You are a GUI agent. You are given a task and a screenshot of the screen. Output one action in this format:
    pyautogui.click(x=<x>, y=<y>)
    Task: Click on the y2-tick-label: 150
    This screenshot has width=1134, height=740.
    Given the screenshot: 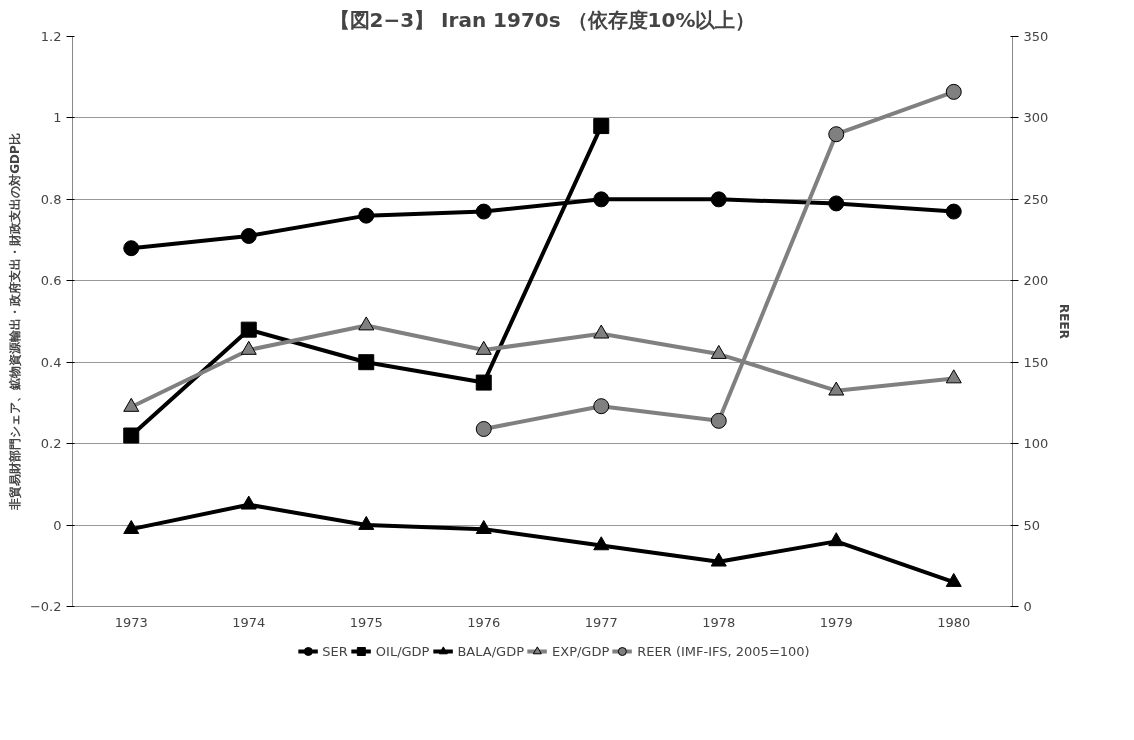 What is the action you would take?
    pyautogui.click(x=1036, y=362)
    